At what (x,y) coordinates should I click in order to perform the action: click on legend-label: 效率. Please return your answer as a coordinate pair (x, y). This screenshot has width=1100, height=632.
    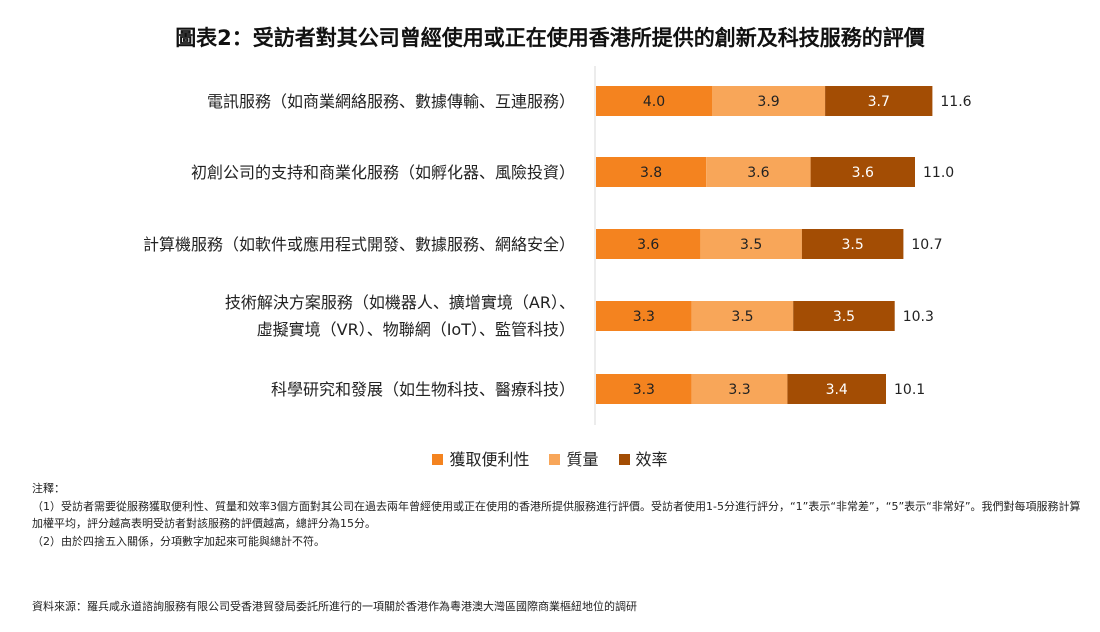
    Looking at the image, I should click on (651, 459).